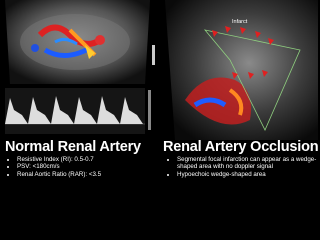 The image size is (320, 240). What do you see at coordinates (240, 22) in the screenshot?
I see `image-label: Infarct` at bounding box center [240, 22].